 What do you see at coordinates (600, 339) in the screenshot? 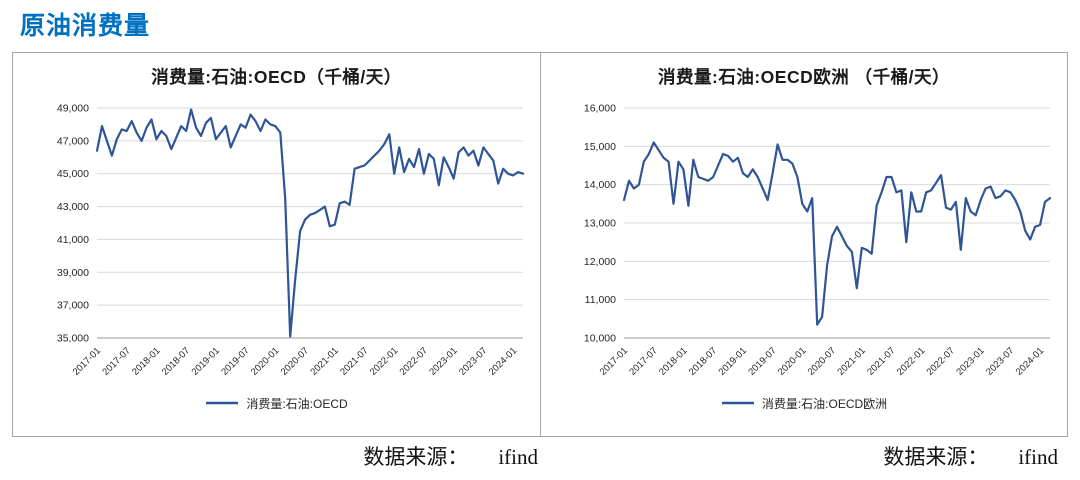
I see `svg-text: 10,000` at bounding box center [600, 339].